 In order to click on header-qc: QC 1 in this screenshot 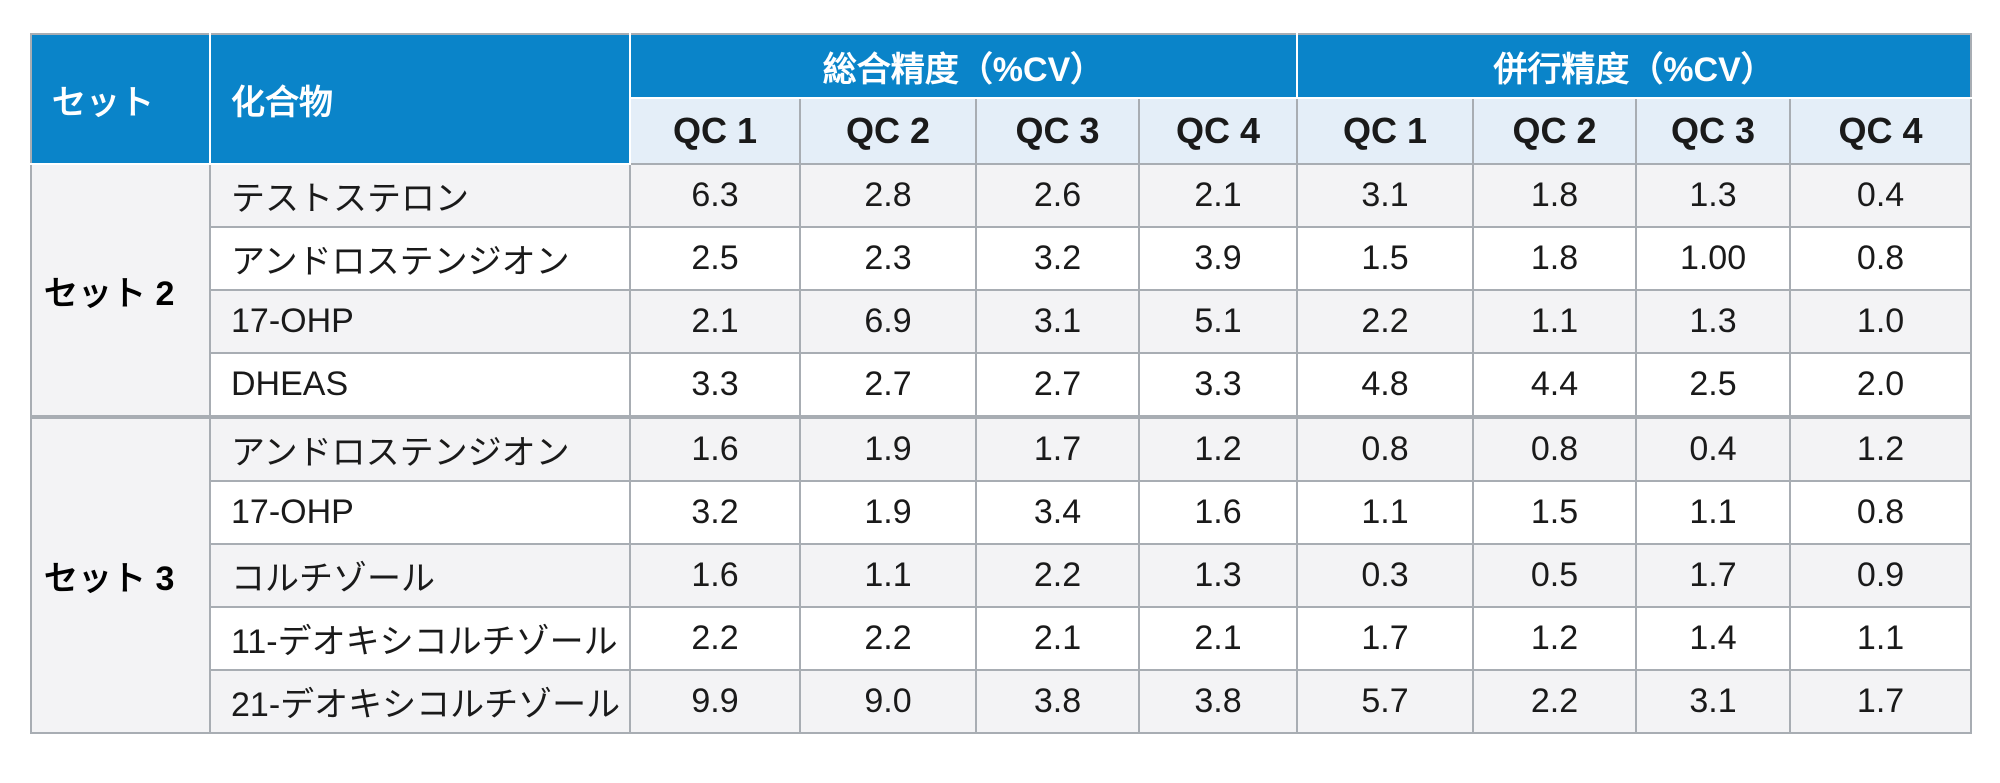, I will do `click(715, 131)`.